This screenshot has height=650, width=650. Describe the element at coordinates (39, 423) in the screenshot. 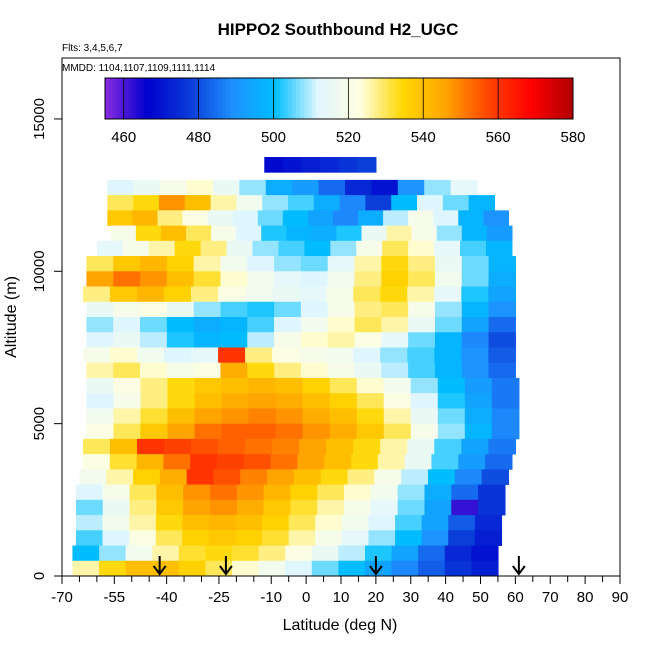

I see `y-tick-label: 5000` at that location.